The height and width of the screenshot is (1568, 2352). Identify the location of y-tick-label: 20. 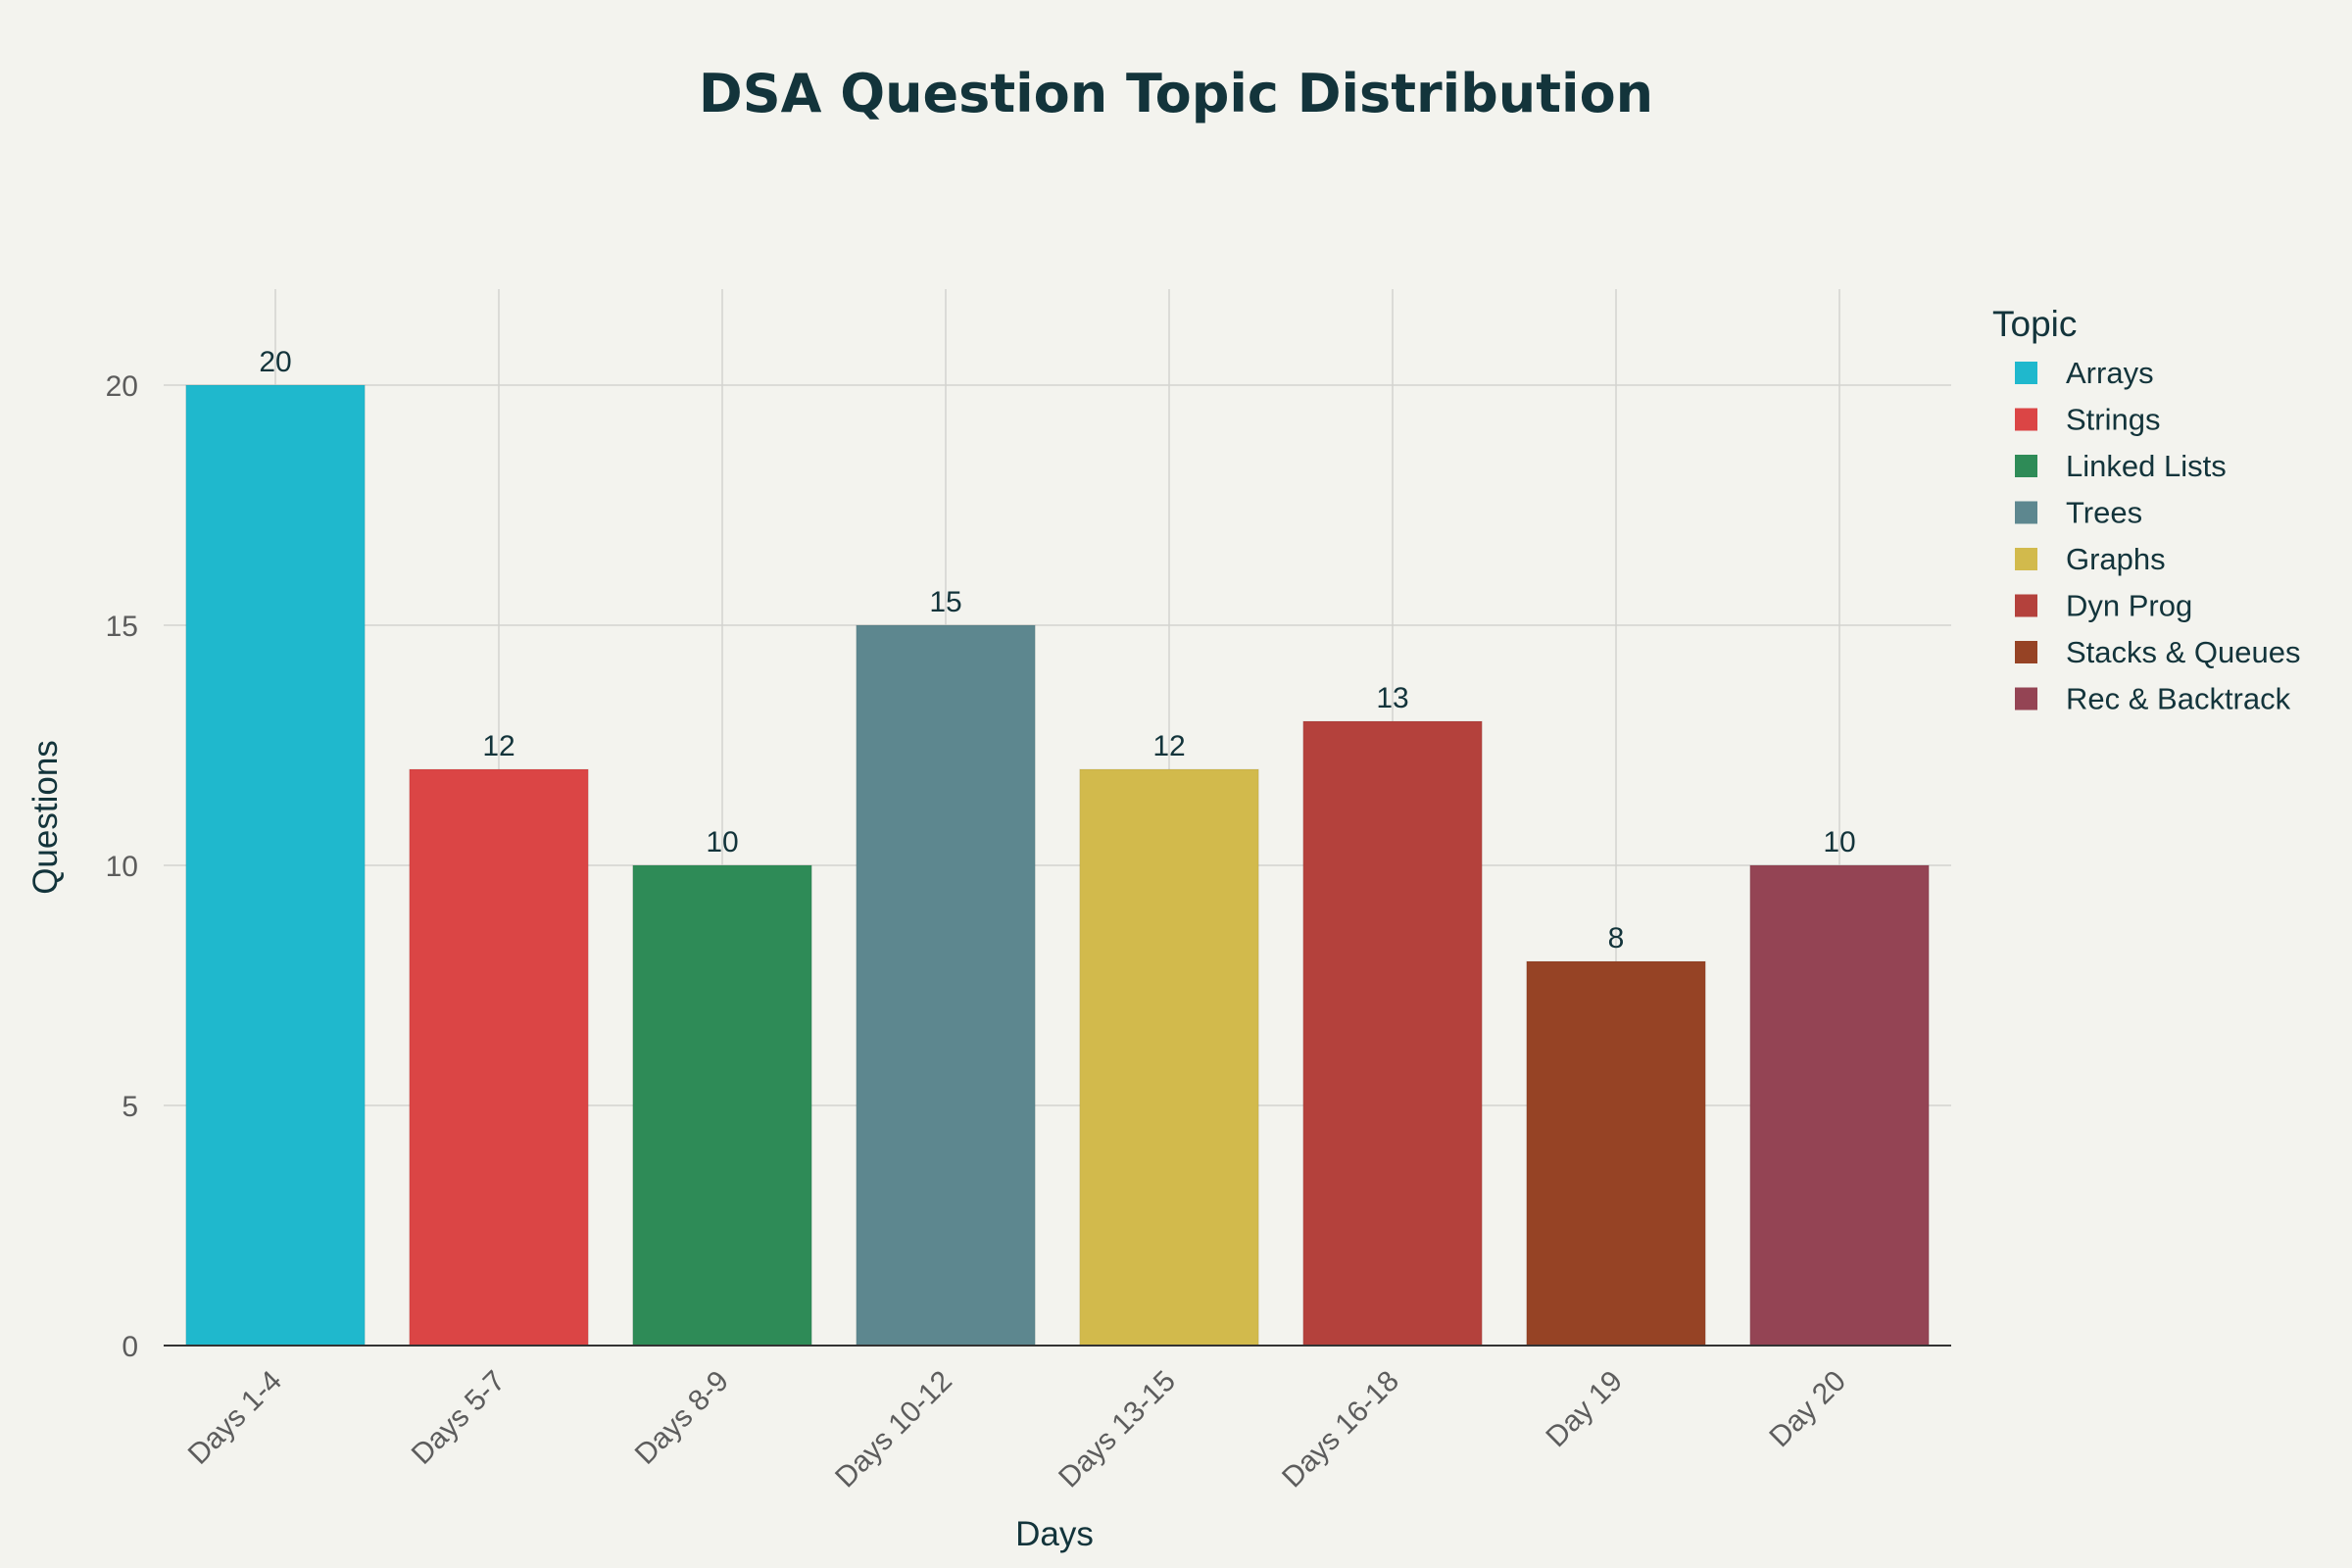
(122, 386).